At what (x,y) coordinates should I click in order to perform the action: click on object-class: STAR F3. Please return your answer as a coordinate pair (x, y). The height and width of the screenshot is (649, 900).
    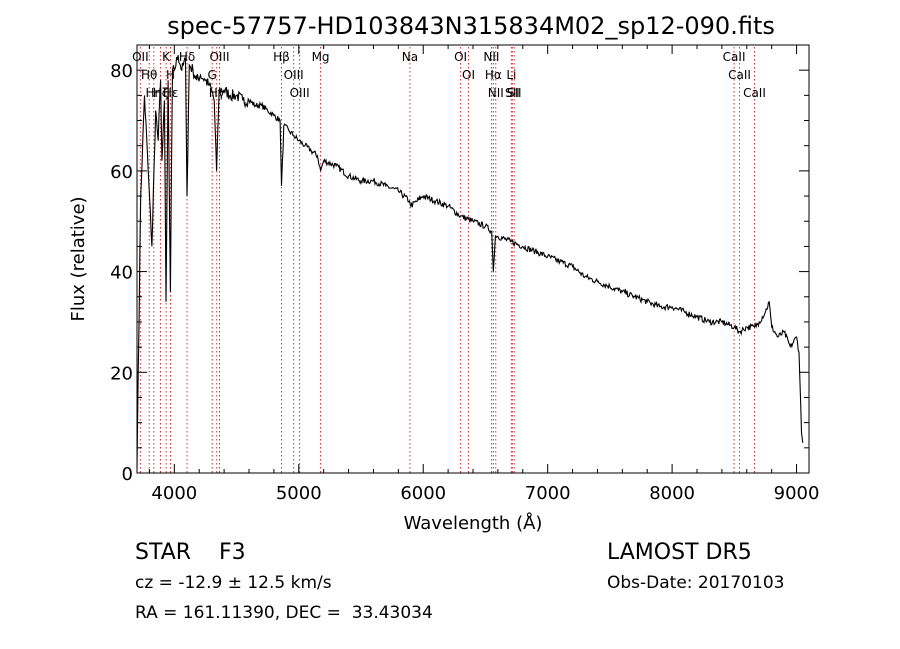
    Looking at the image, I should click on (190, 552).